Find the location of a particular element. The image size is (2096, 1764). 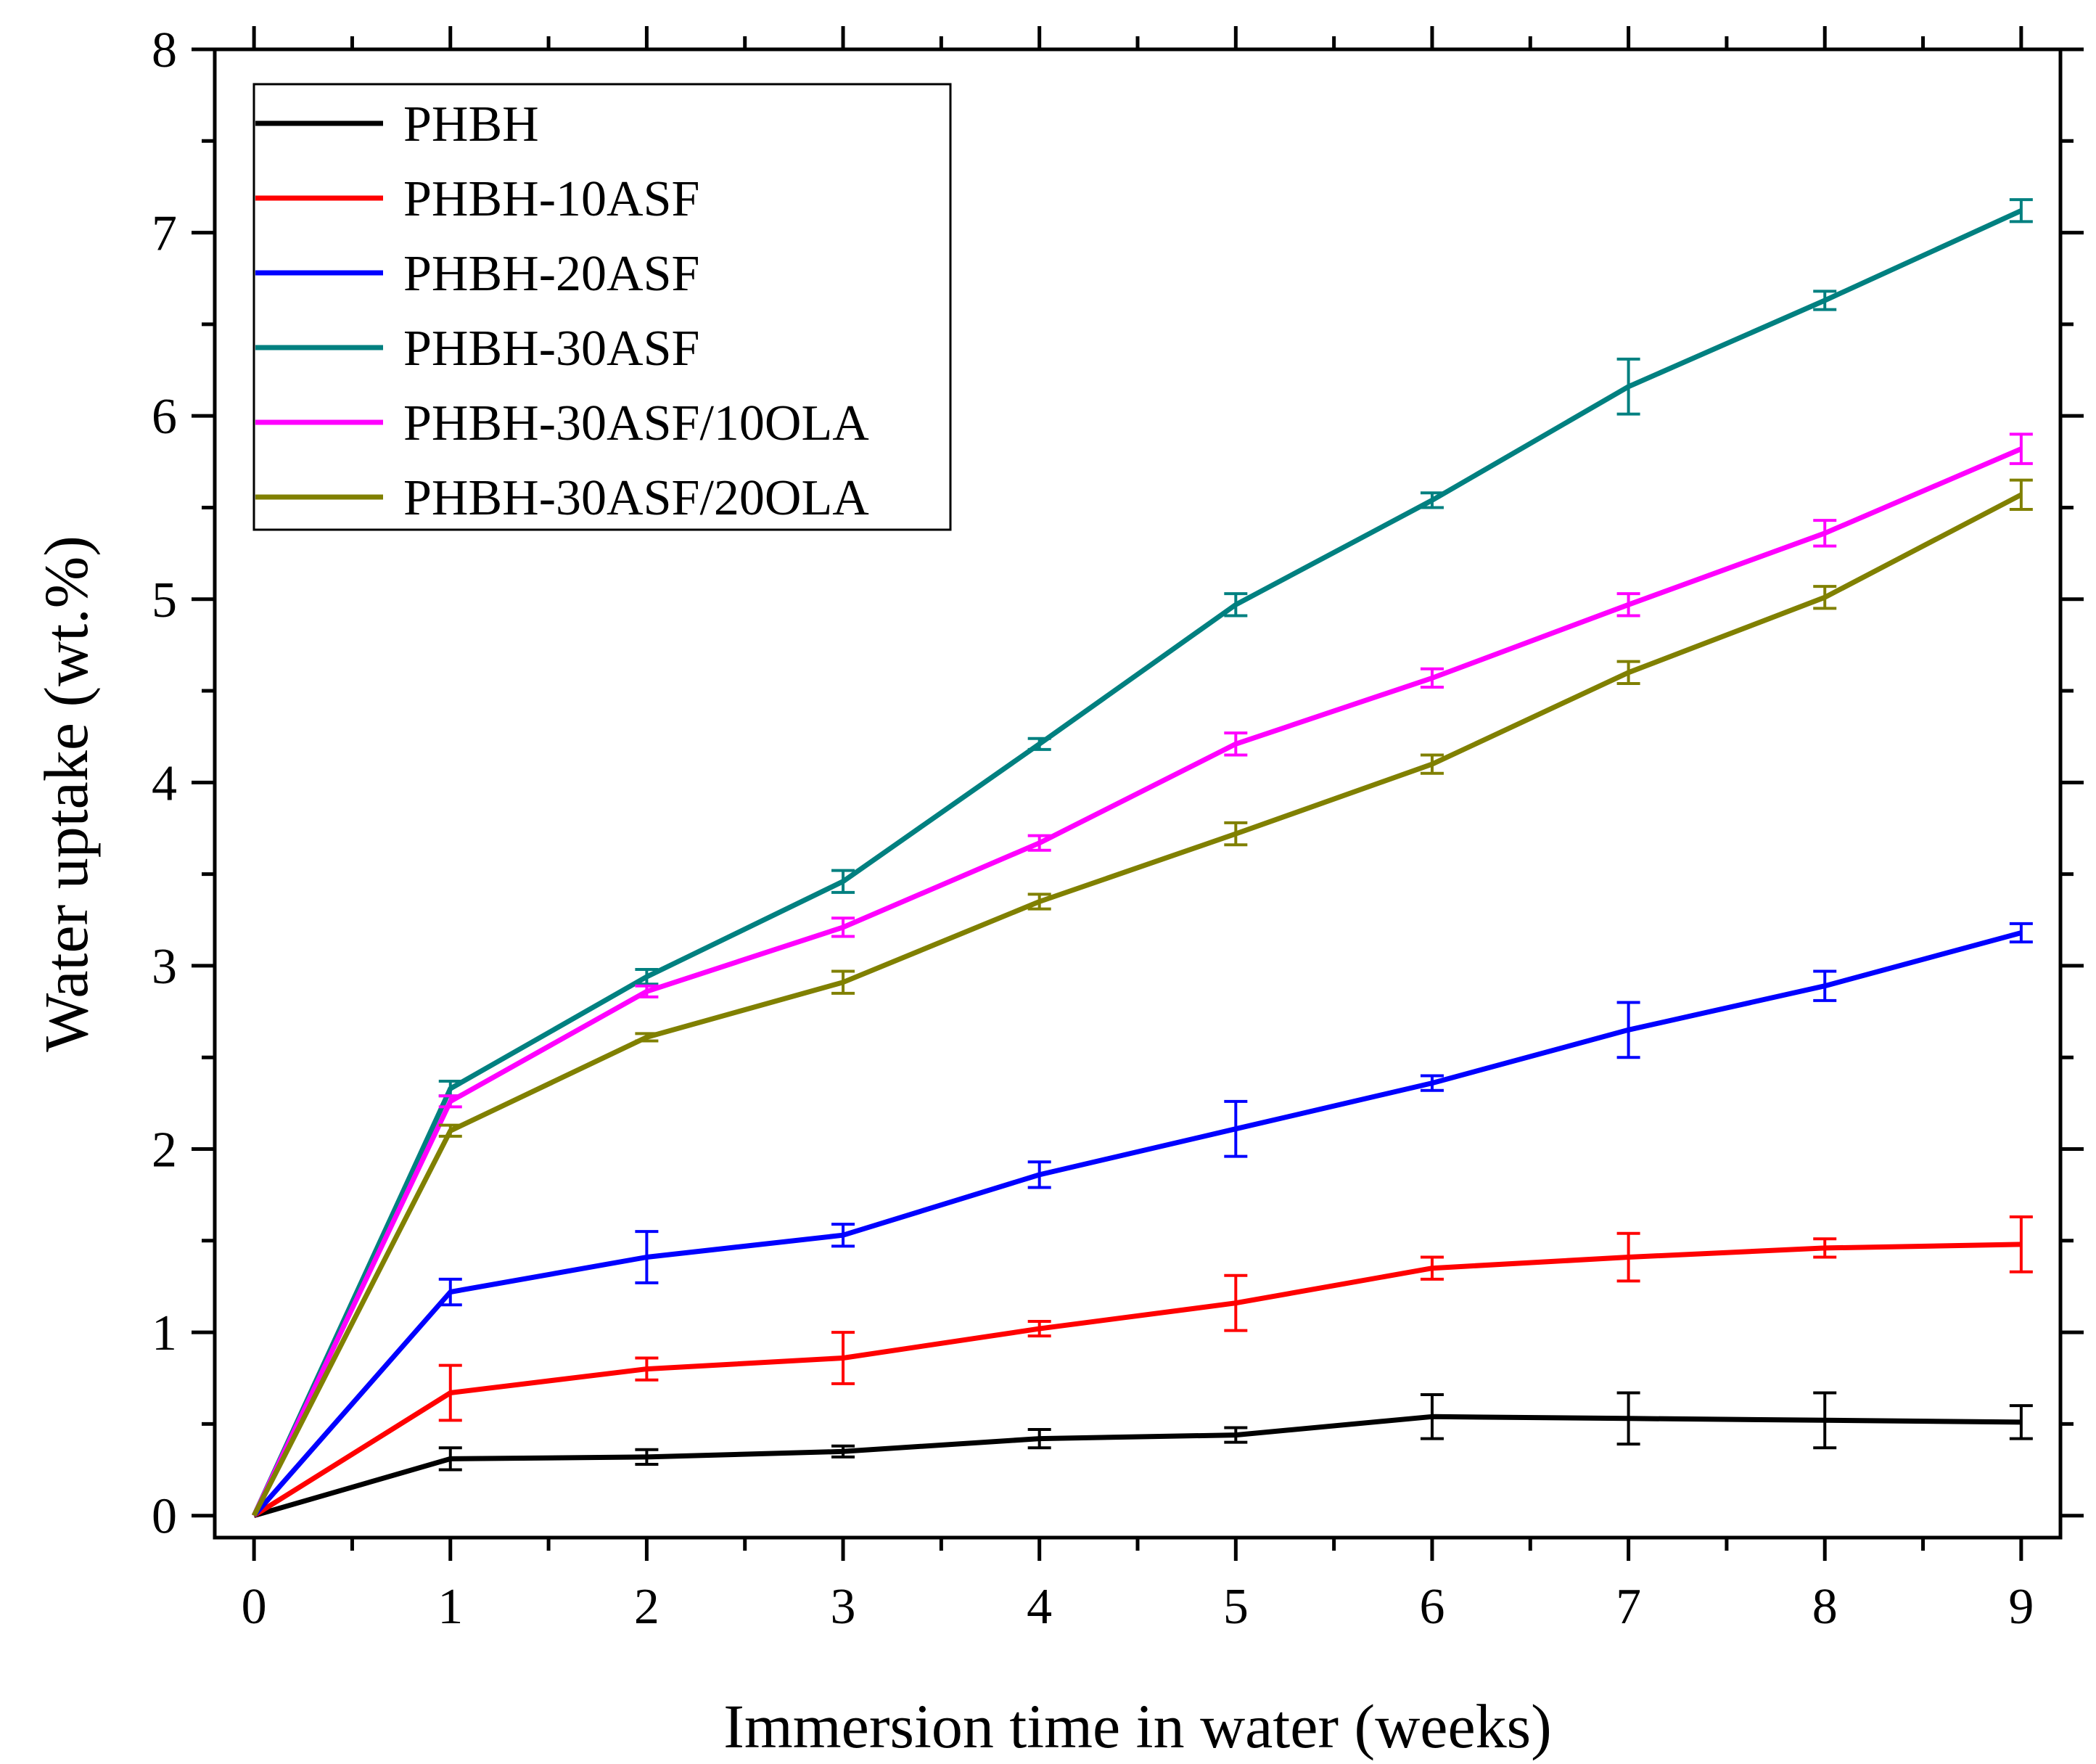

y-tick-label: 7 is located at coordinates (164, 234).